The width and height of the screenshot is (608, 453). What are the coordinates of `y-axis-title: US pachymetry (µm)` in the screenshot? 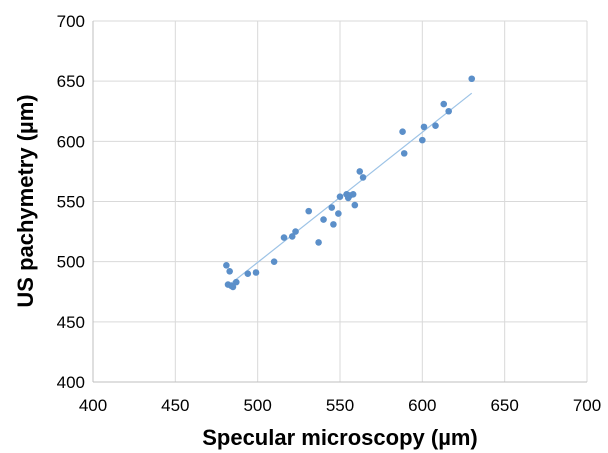 It's located at (25, 200).